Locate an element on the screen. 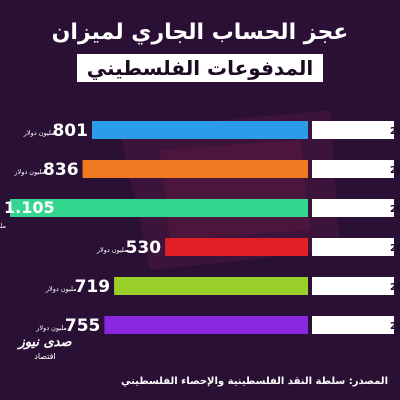 The image size is (400, 400). chart-title-line2-wrap: المدفوعات الفلسطيني is located at coordinates (200, 68).